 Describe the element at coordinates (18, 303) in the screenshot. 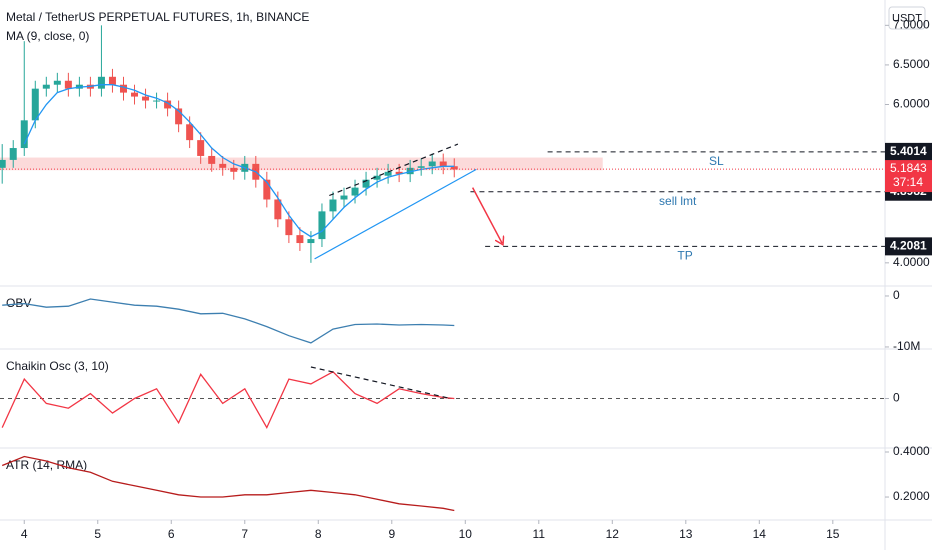

I see `pane-title: OBV` at that location.